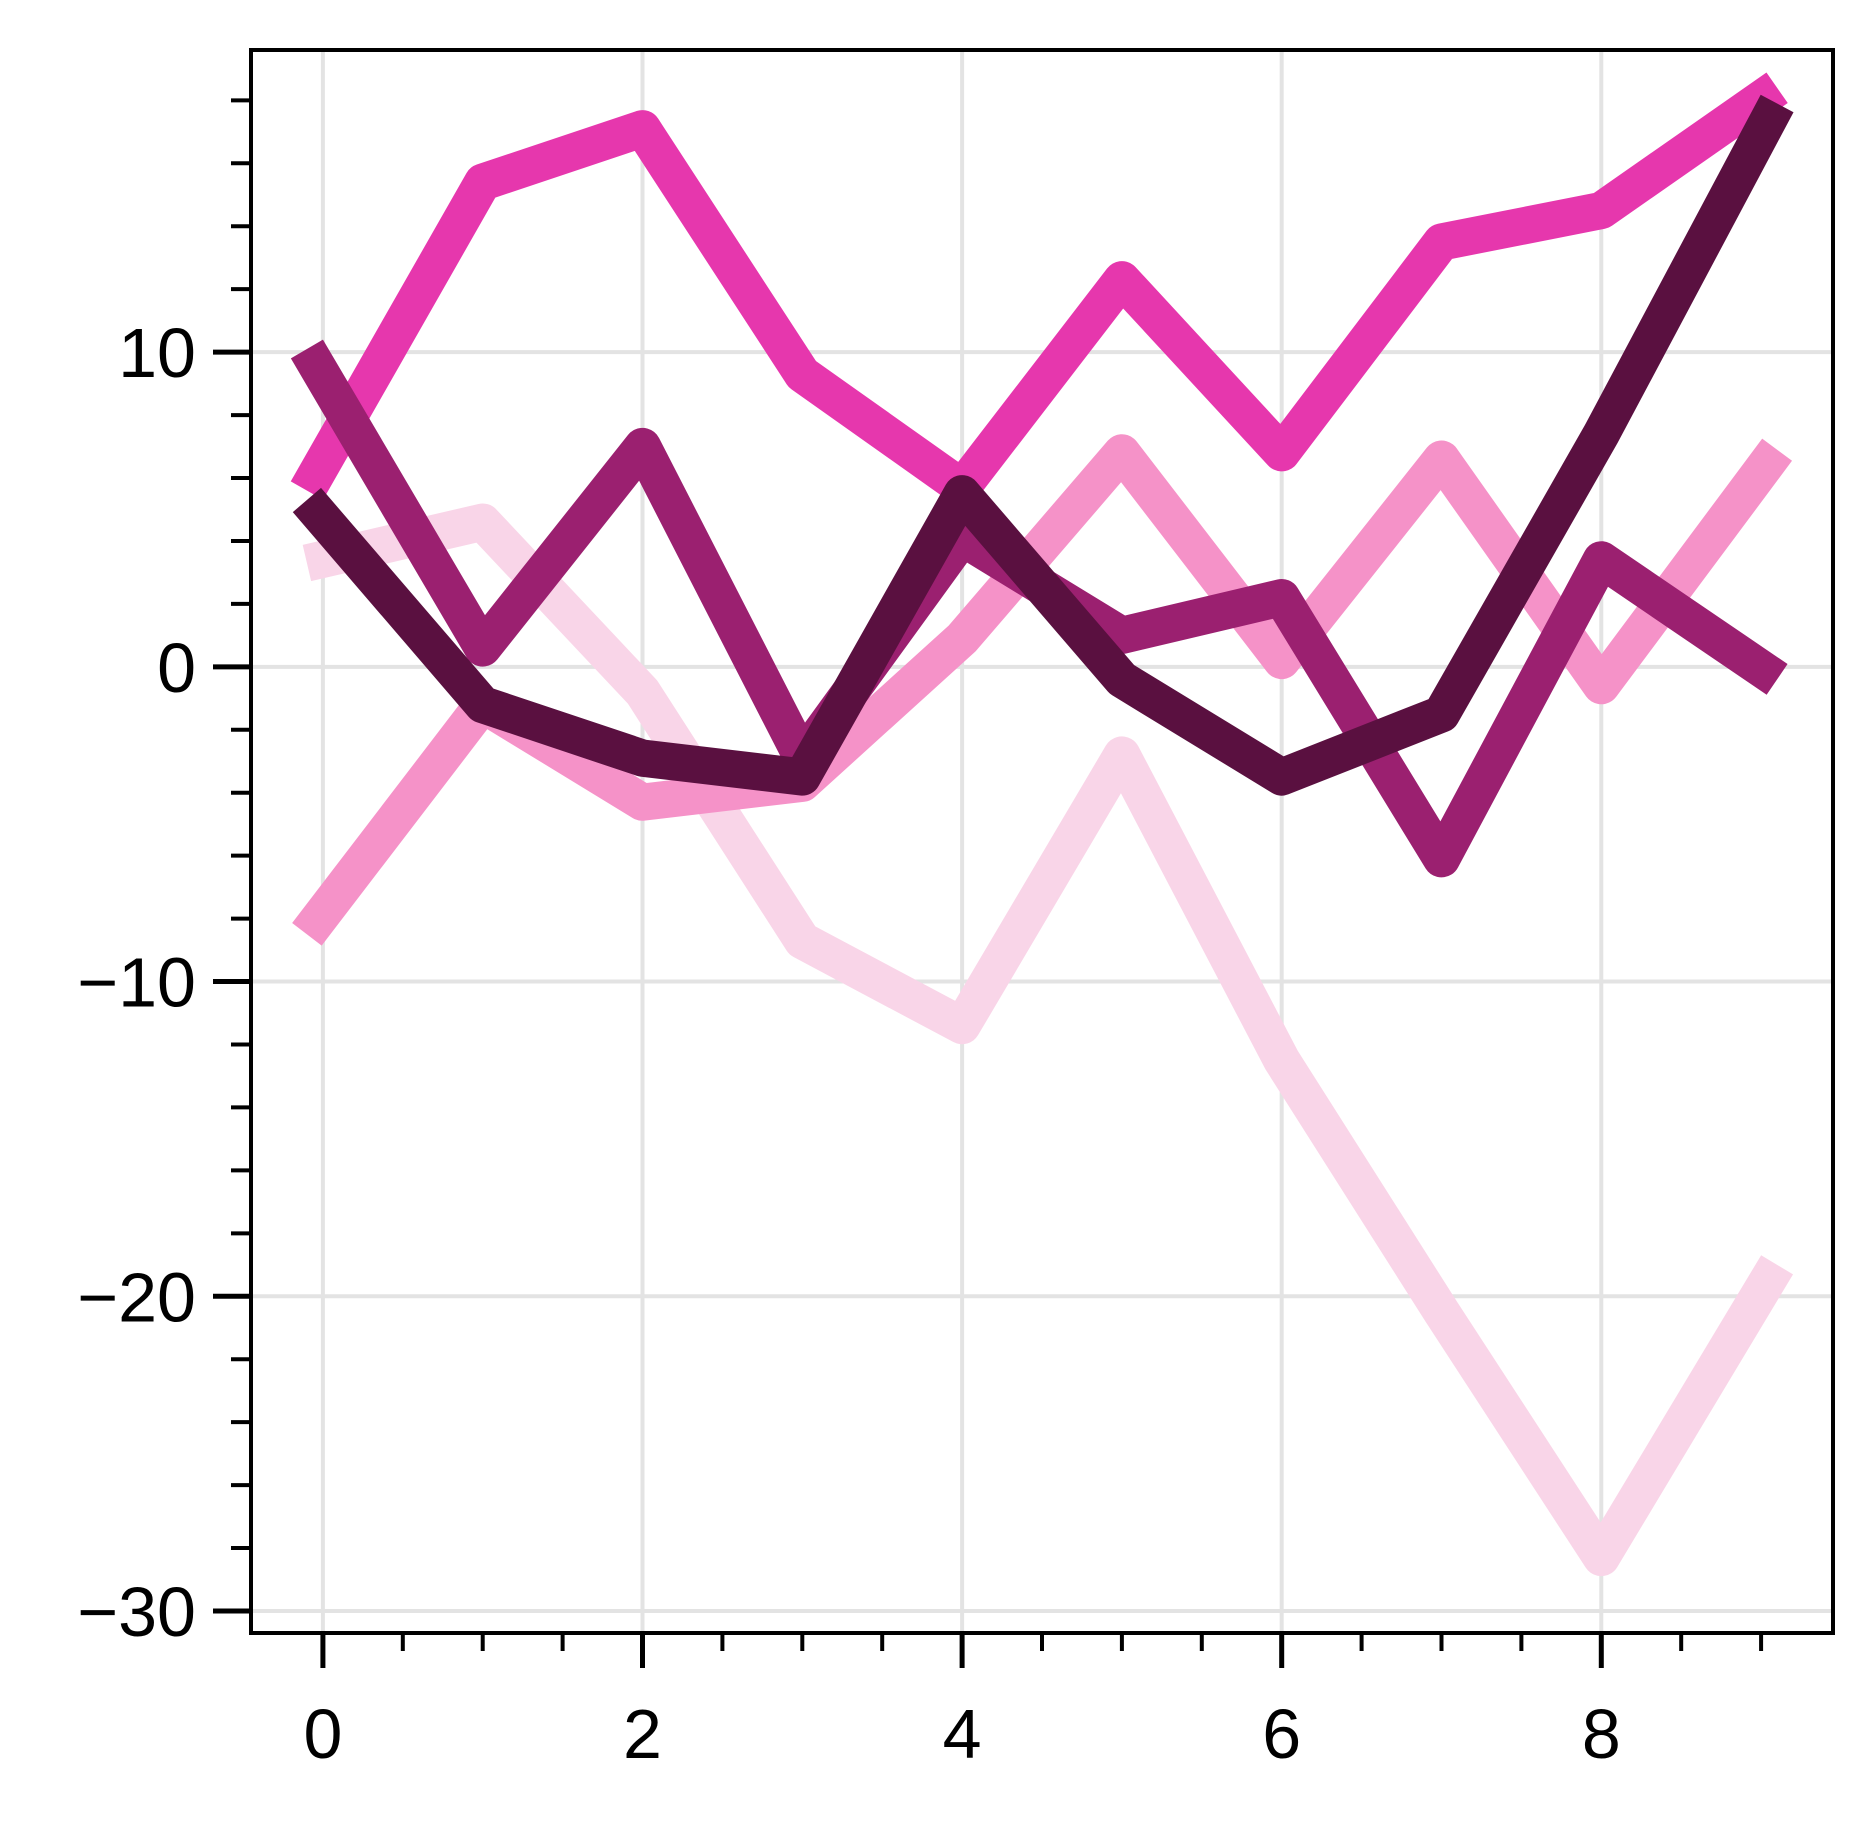 The width and height of the screenshot is (1869, 1838). I want to click on y-tick-label: −10, so click(136, 983).